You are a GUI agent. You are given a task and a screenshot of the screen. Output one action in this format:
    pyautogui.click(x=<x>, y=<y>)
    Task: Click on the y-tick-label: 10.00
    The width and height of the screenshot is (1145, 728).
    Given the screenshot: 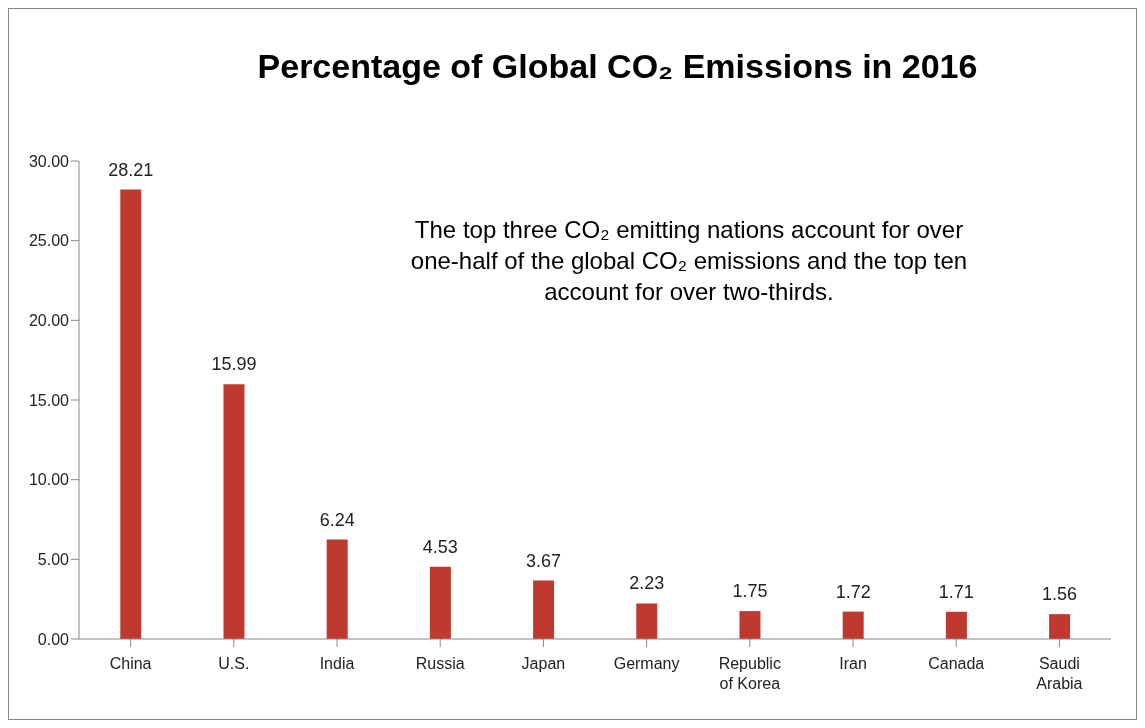 What is the action you would take?
    pyautogui.click(x=49, y=480)
    